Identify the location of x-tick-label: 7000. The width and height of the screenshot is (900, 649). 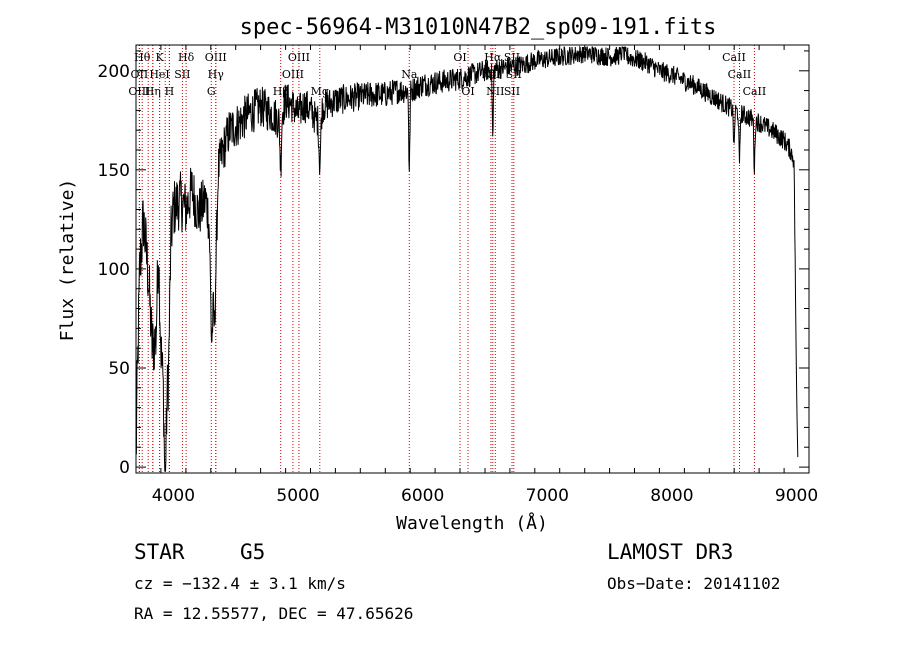
(547, 496).